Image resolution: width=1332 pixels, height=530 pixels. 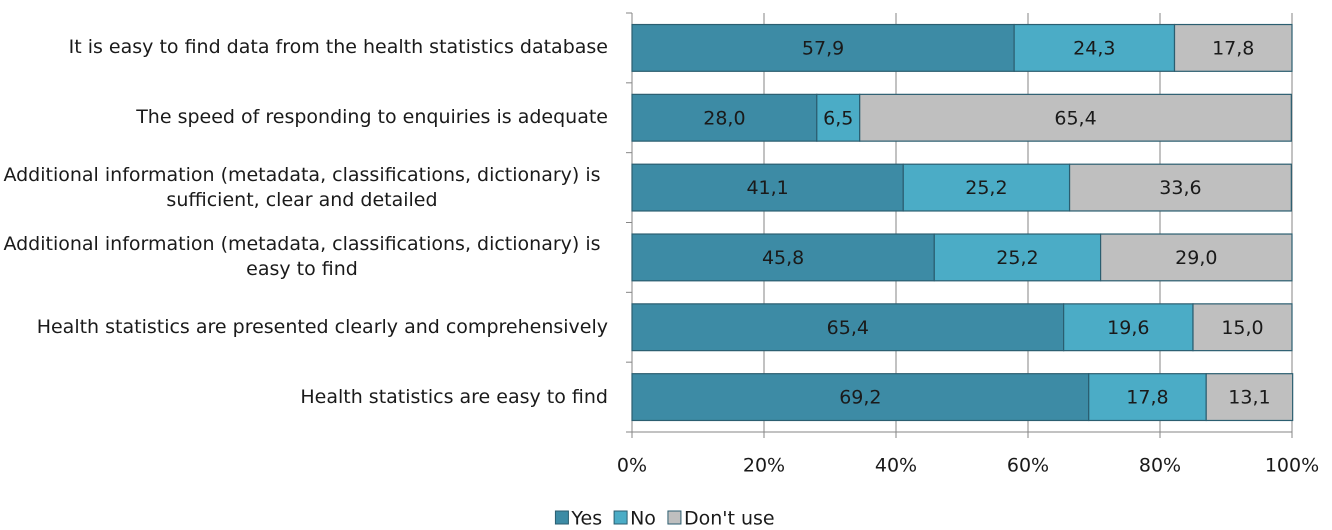 What do you see at coordinates (896, 466) in the screenshot?
I see `x-tick-label: 40%` at bounding box center [896, 466].